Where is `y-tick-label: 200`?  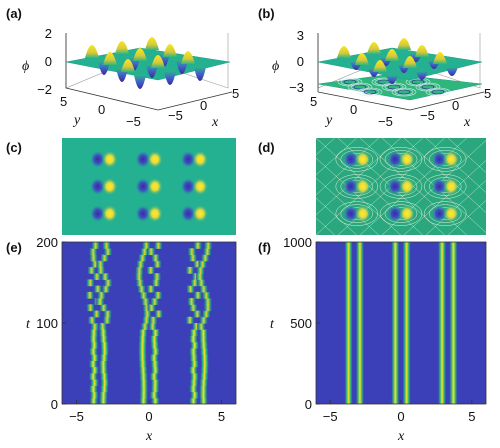
y-tick-label: 200 is located at coordinates (47, 242).